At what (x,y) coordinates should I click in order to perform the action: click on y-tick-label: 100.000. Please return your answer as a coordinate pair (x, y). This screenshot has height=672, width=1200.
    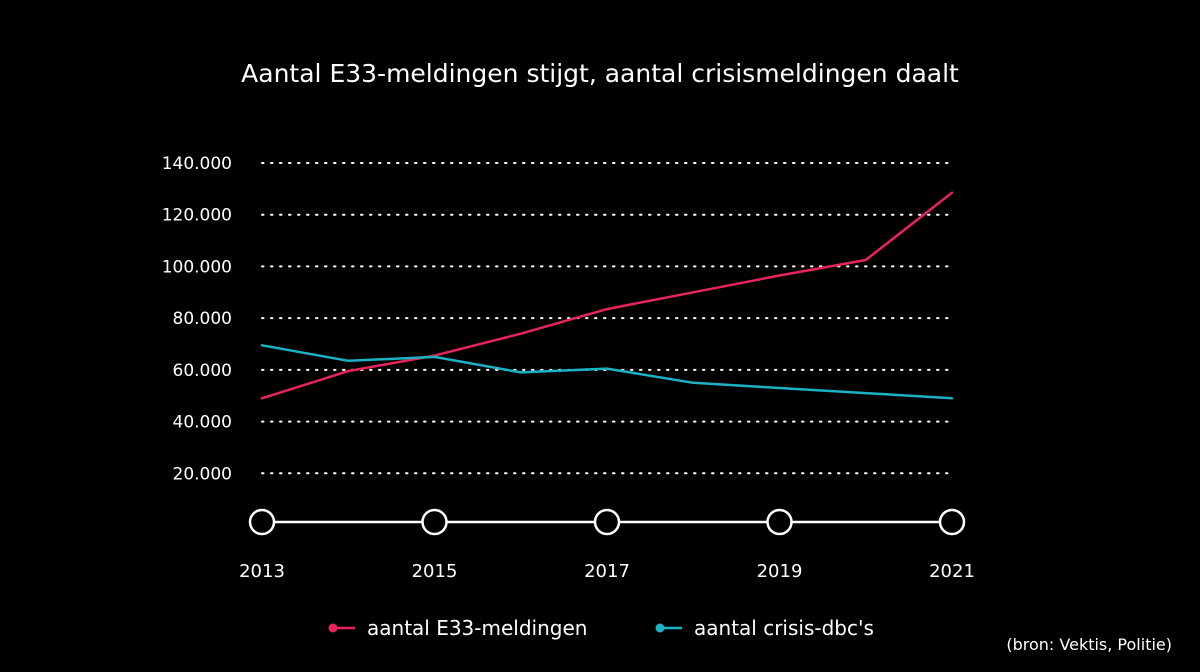
    Looking at the image, I should click on (197, 267).